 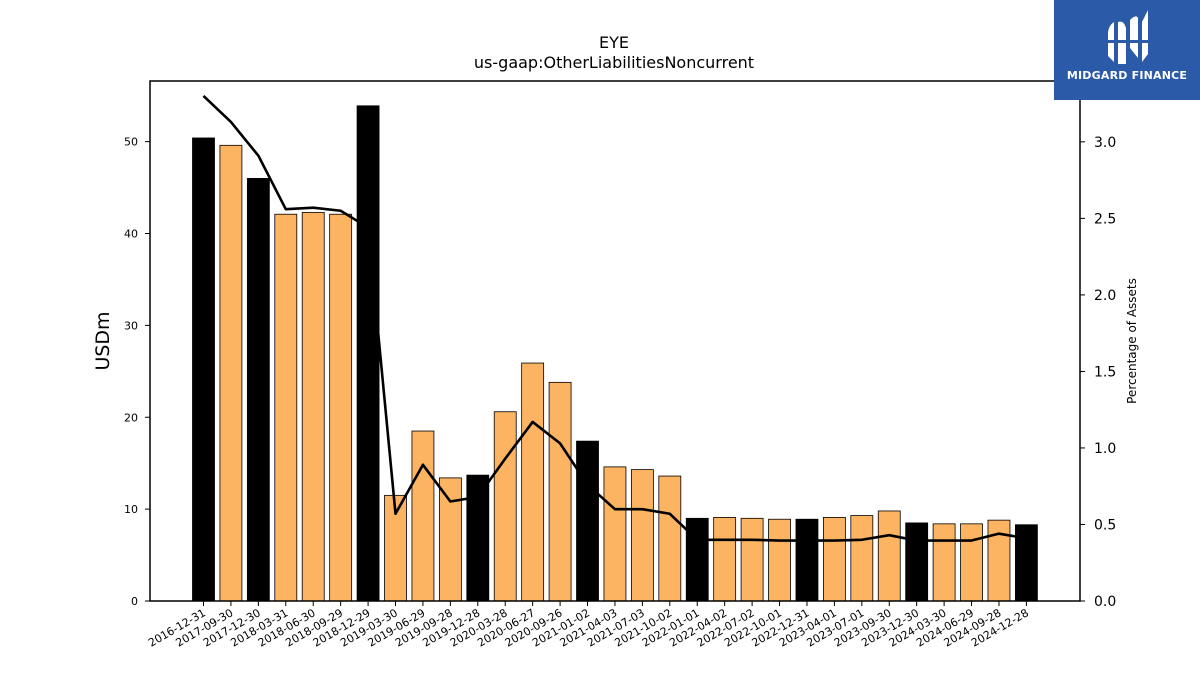 I want to click on brand-name: MIDGARD FINANCE, so click(x=1127, y=75).